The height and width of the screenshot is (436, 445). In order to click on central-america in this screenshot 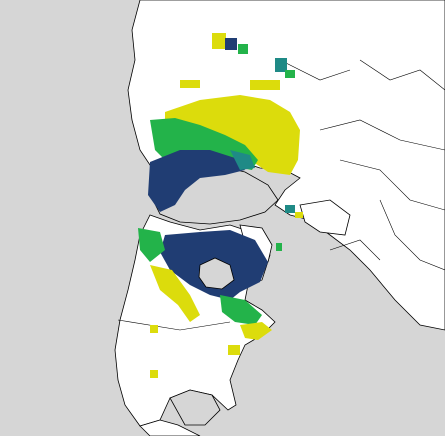, I will do `click(170, 427)`.